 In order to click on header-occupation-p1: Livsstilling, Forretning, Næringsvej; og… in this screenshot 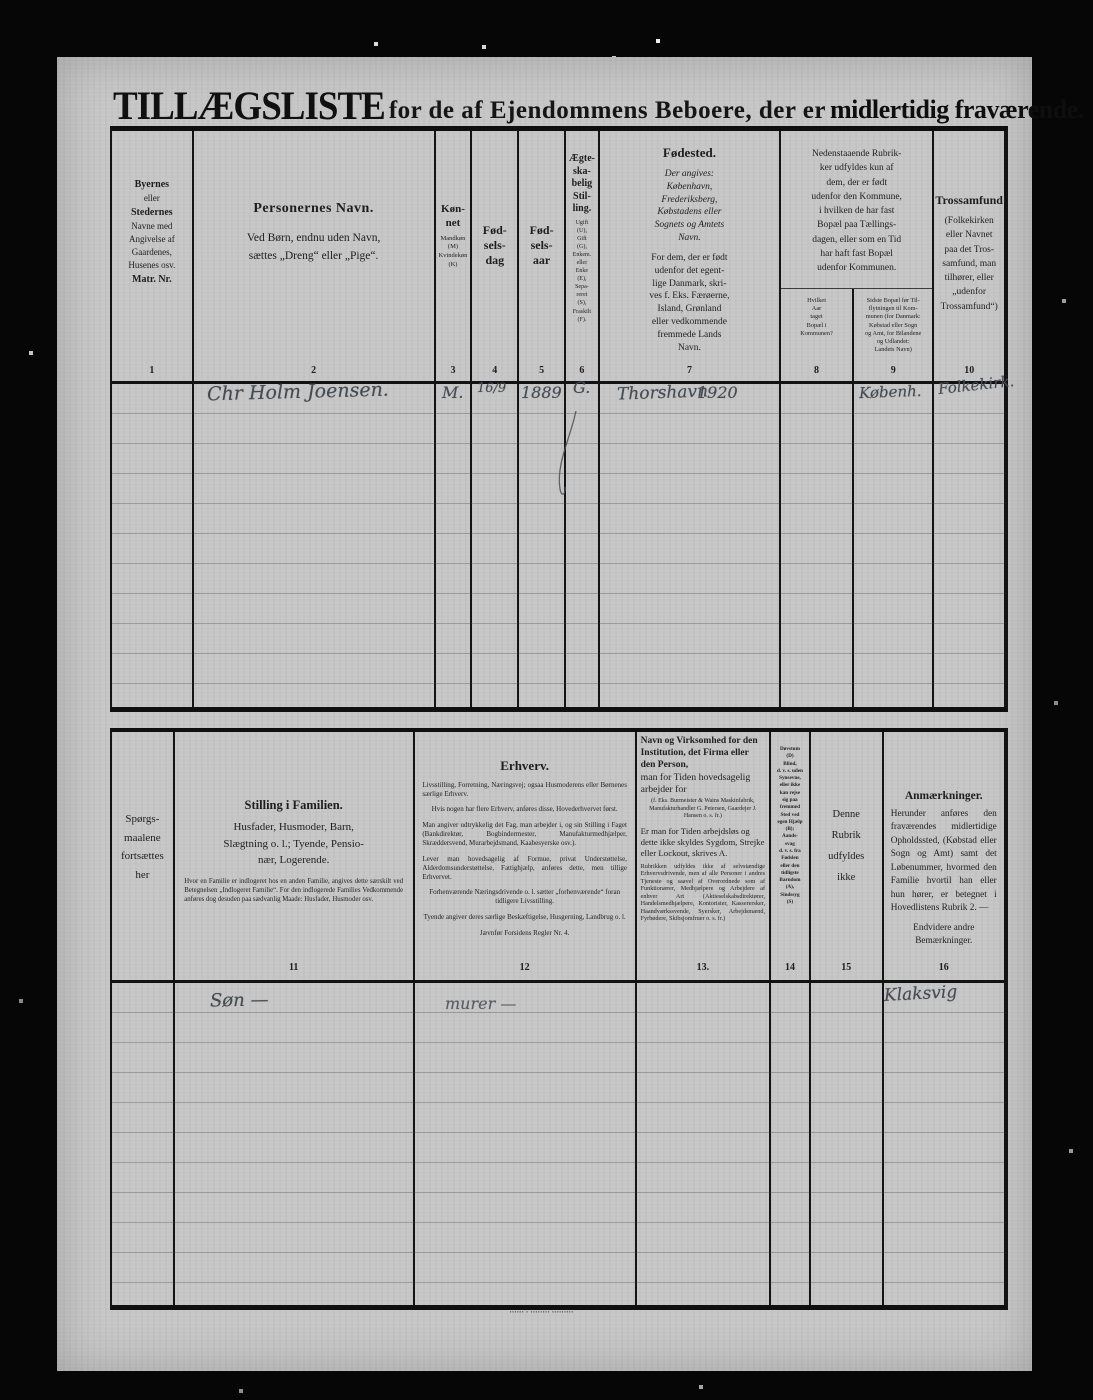, I will do `click(524, 789)`.